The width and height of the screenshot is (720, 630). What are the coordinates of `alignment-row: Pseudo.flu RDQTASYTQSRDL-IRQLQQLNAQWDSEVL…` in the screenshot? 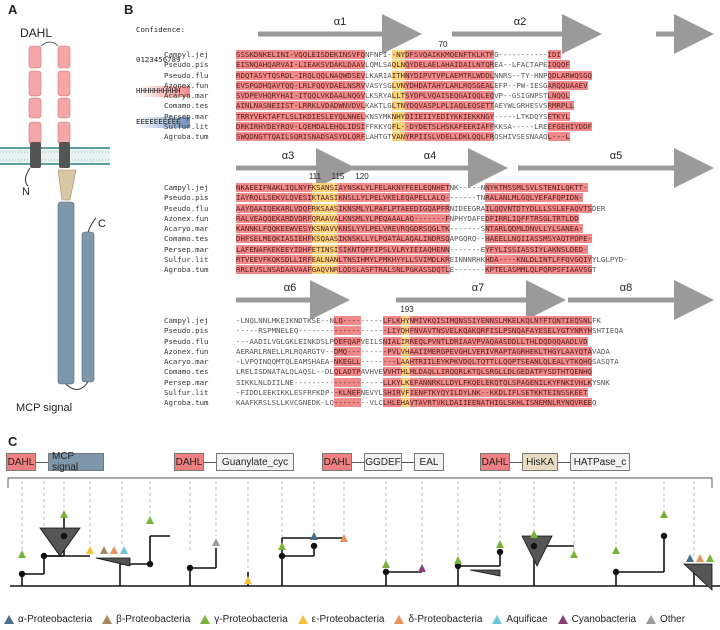 It's located at (378, 75).